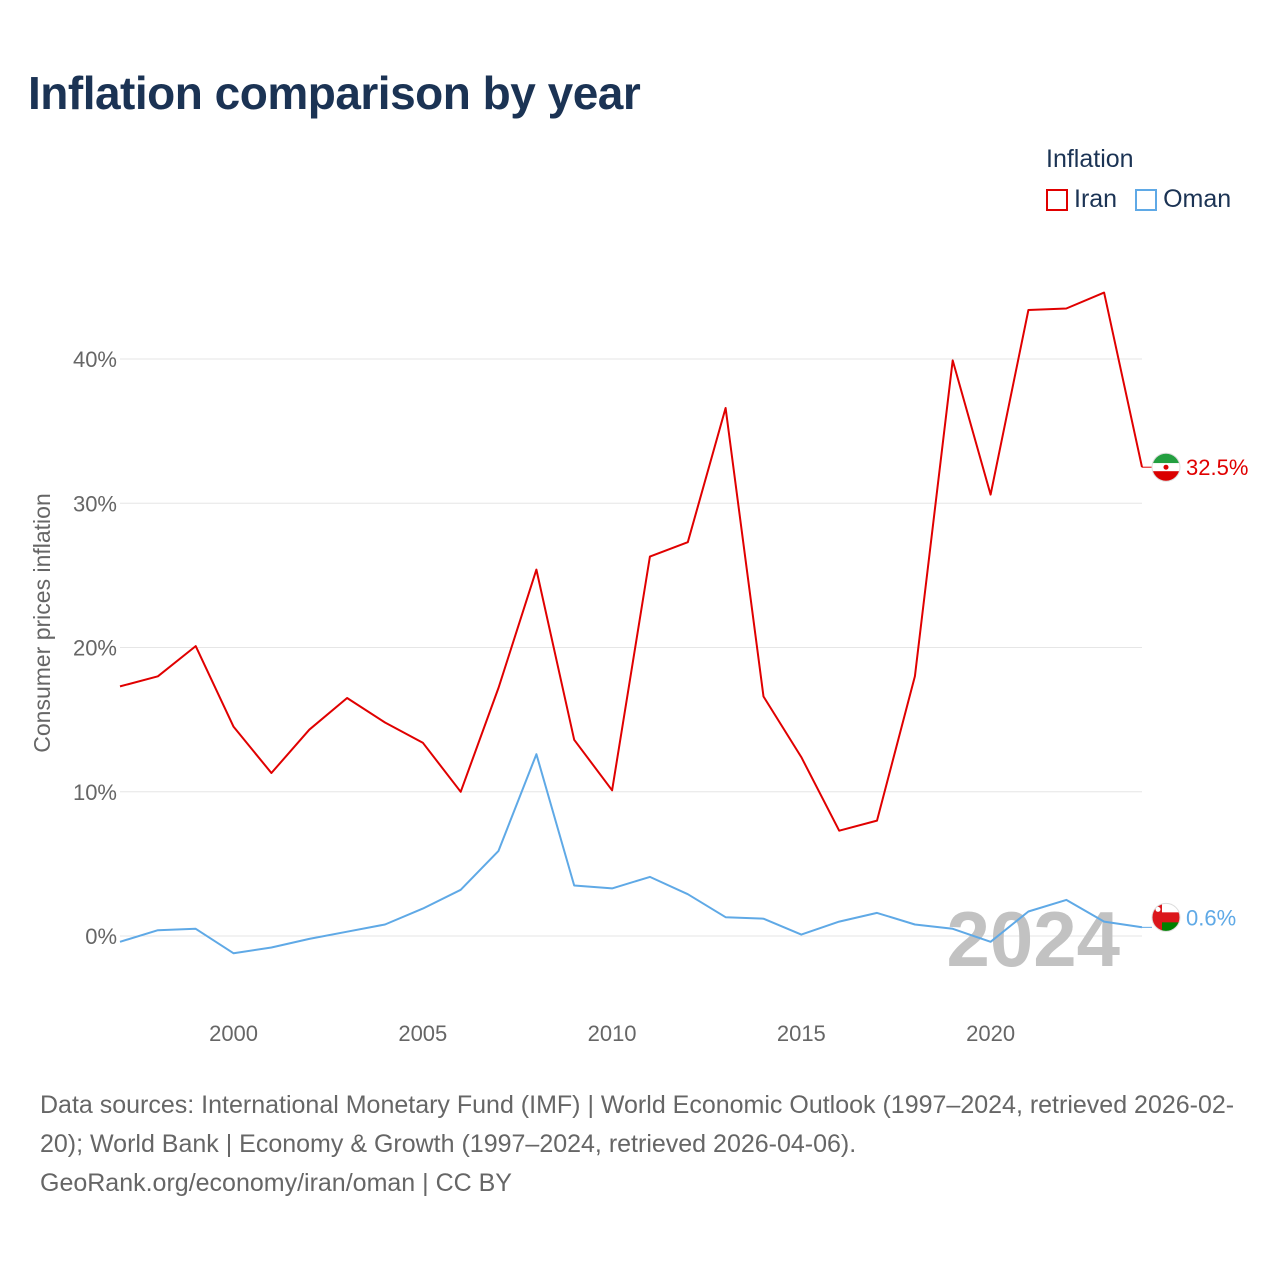 The width and height of the screenshot is (1280, 1280). Describe the element at coordinates (1096, 199) in the screenshot. I see `legend-label-iran: Iran` at that location.